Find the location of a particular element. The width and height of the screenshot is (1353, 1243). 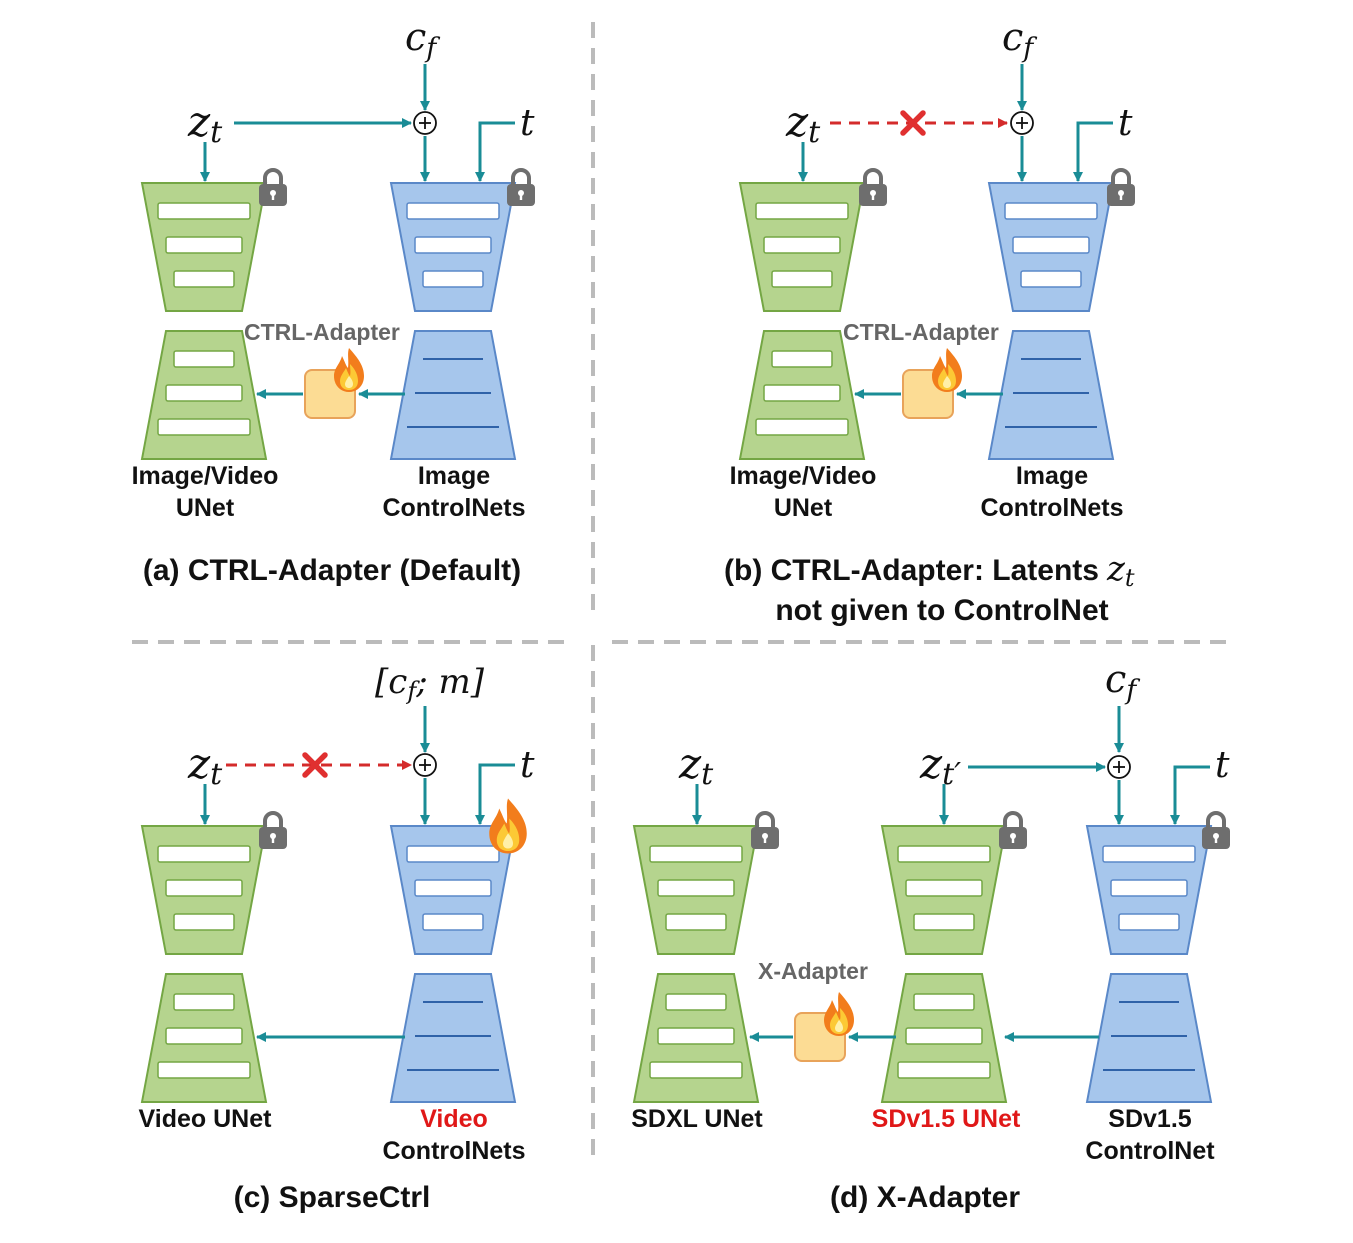

caption-a: (a) CTRL-Adapter (Default) is located at coordinates (332, 570).